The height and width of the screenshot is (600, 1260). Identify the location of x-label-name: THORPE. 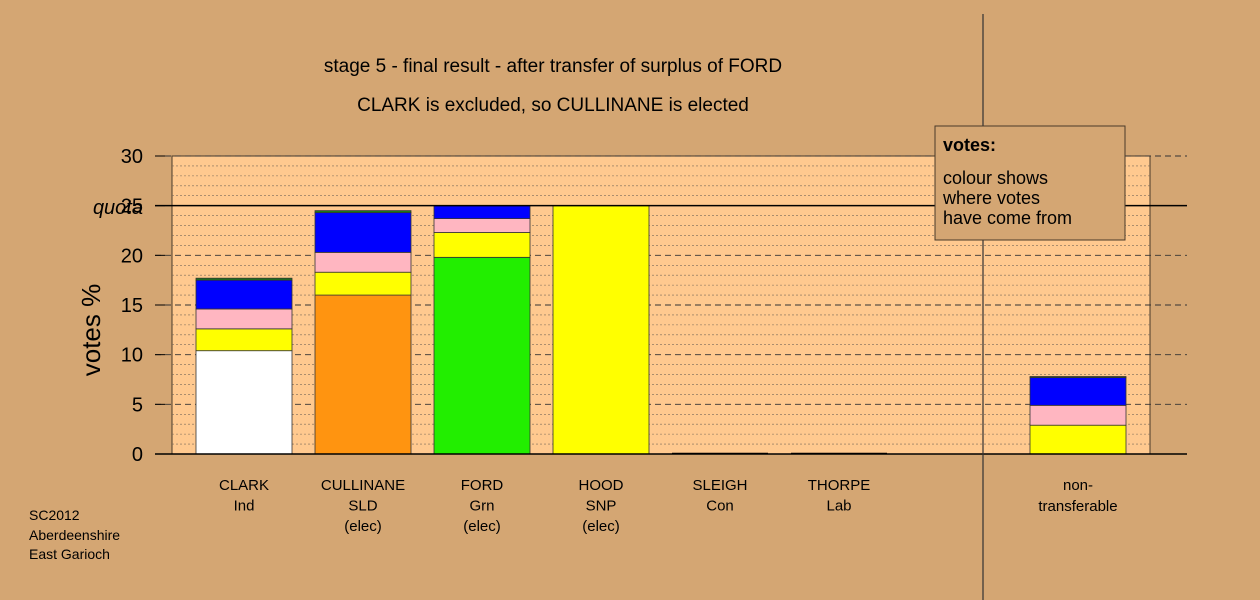
(839, 485).